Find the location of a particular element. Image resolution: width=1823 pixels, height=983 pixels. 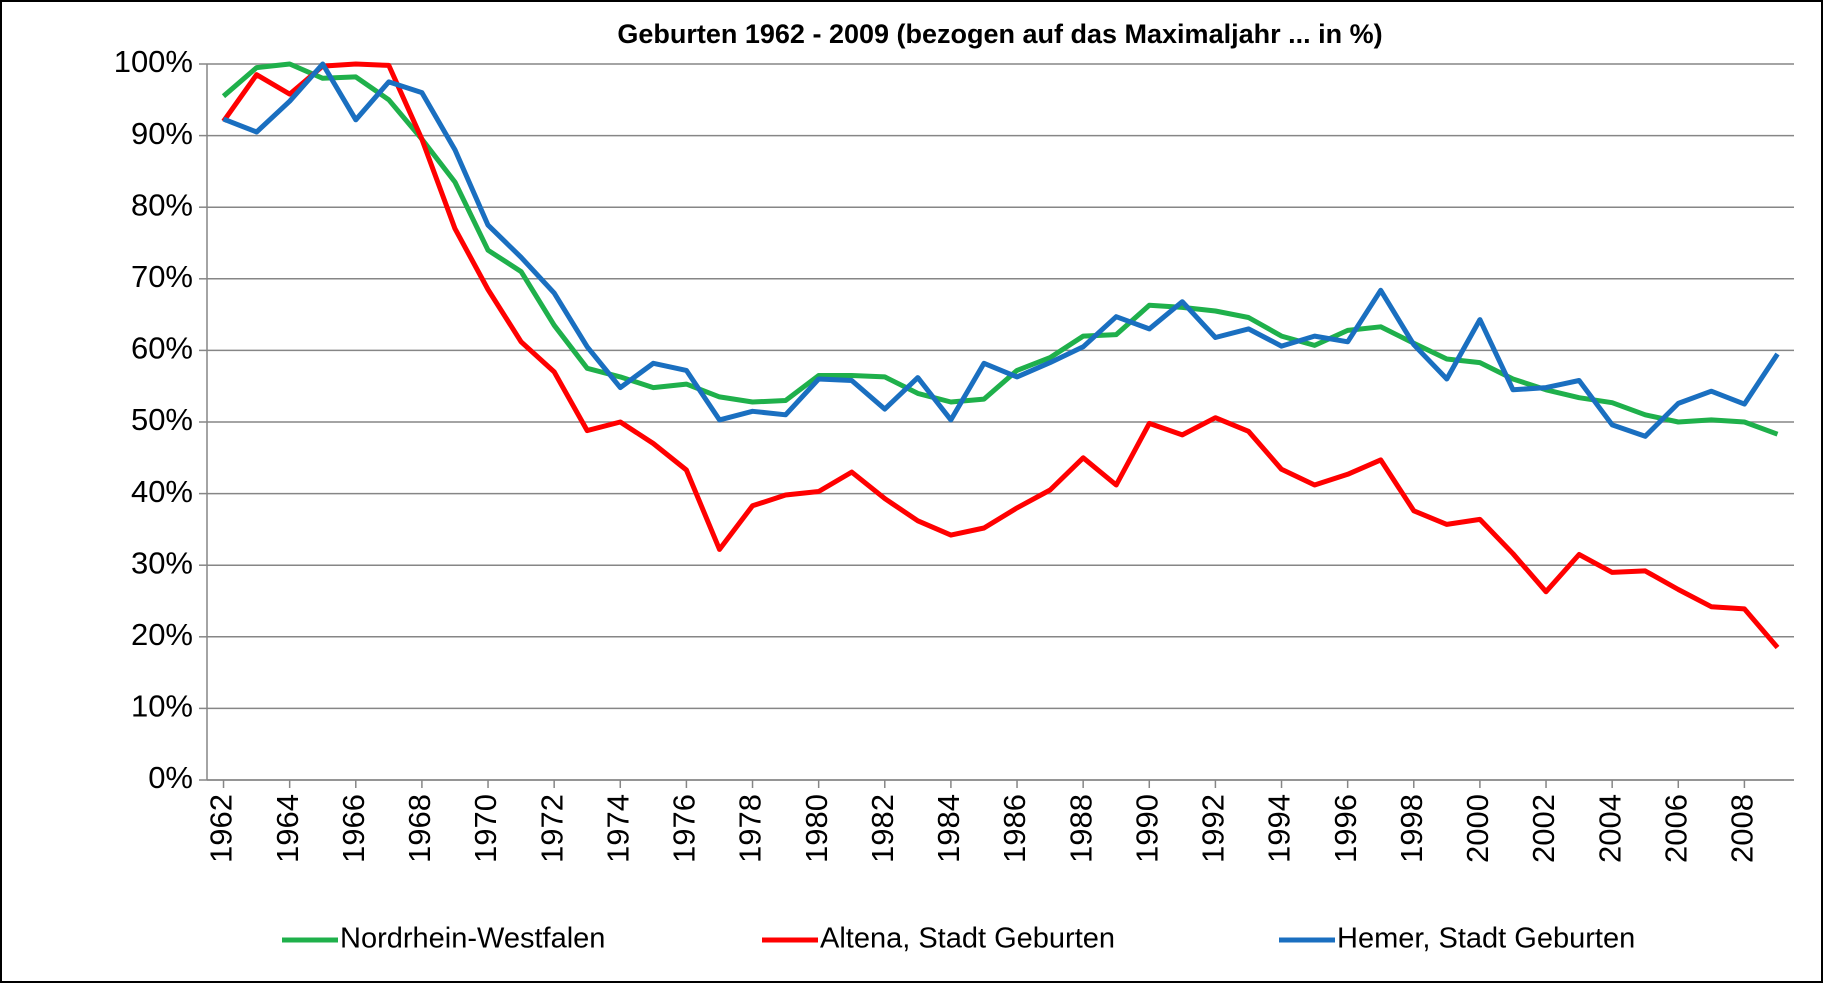

legend-label: Altena, Stadt Geburten is located at coordinates (967, 939).